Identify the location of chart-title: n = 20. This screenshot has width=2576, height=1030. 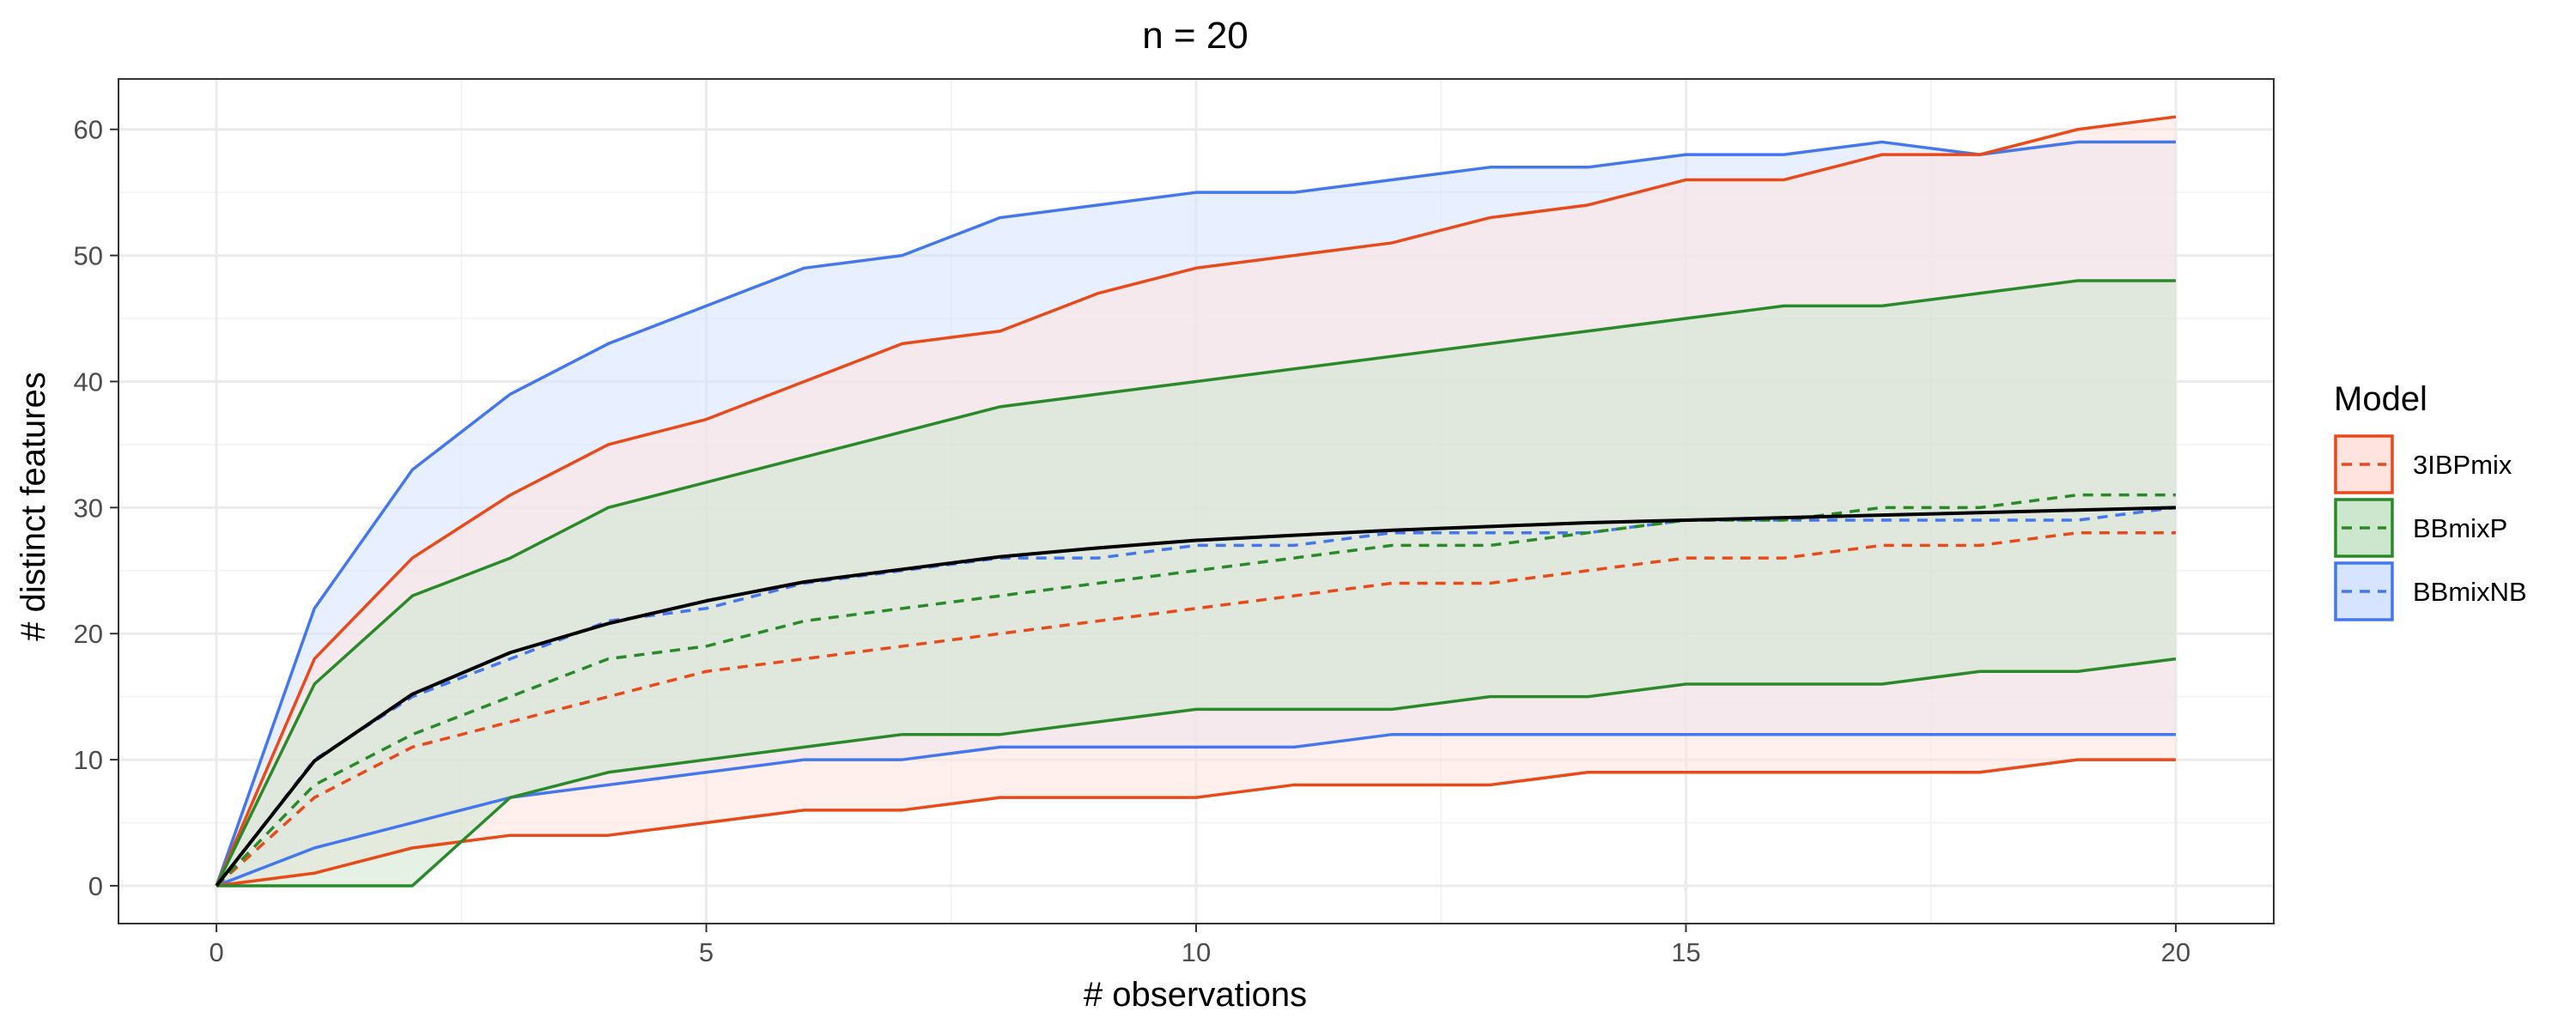
(1195, 36).